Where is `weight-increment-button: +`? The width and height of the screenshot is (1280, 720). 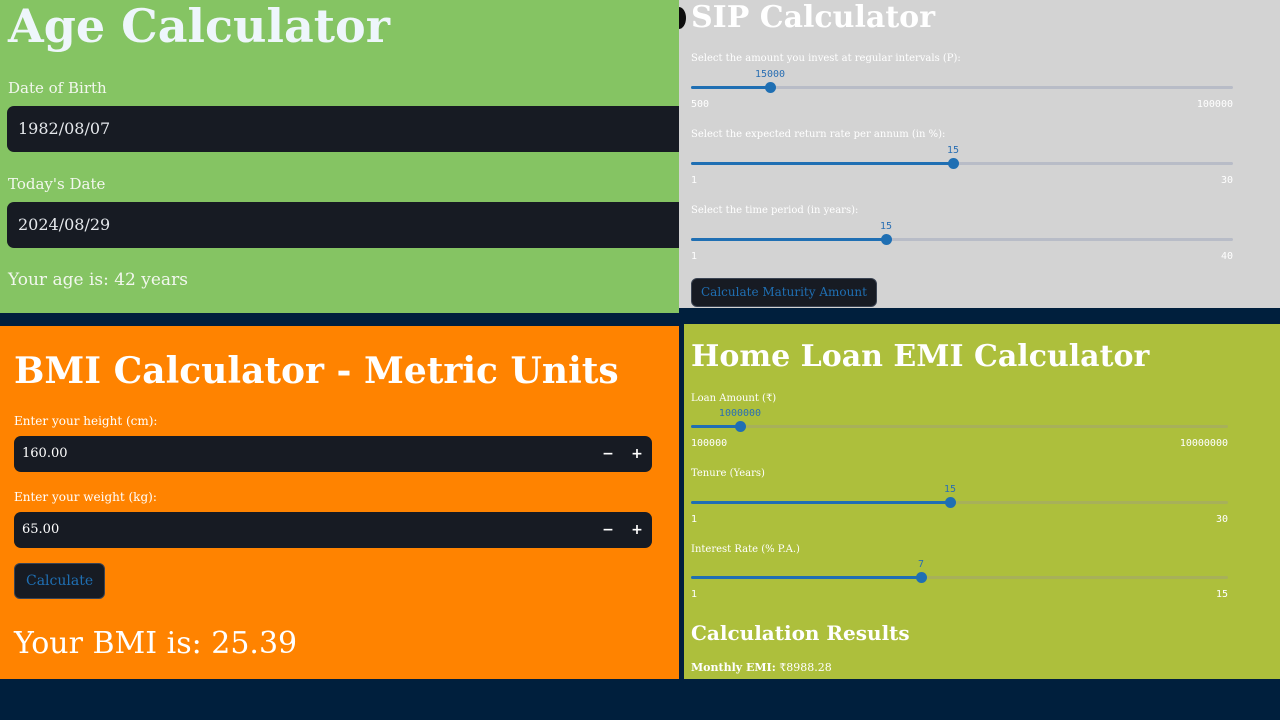 weight-increment-button: + is located at coordinates (637, 530).